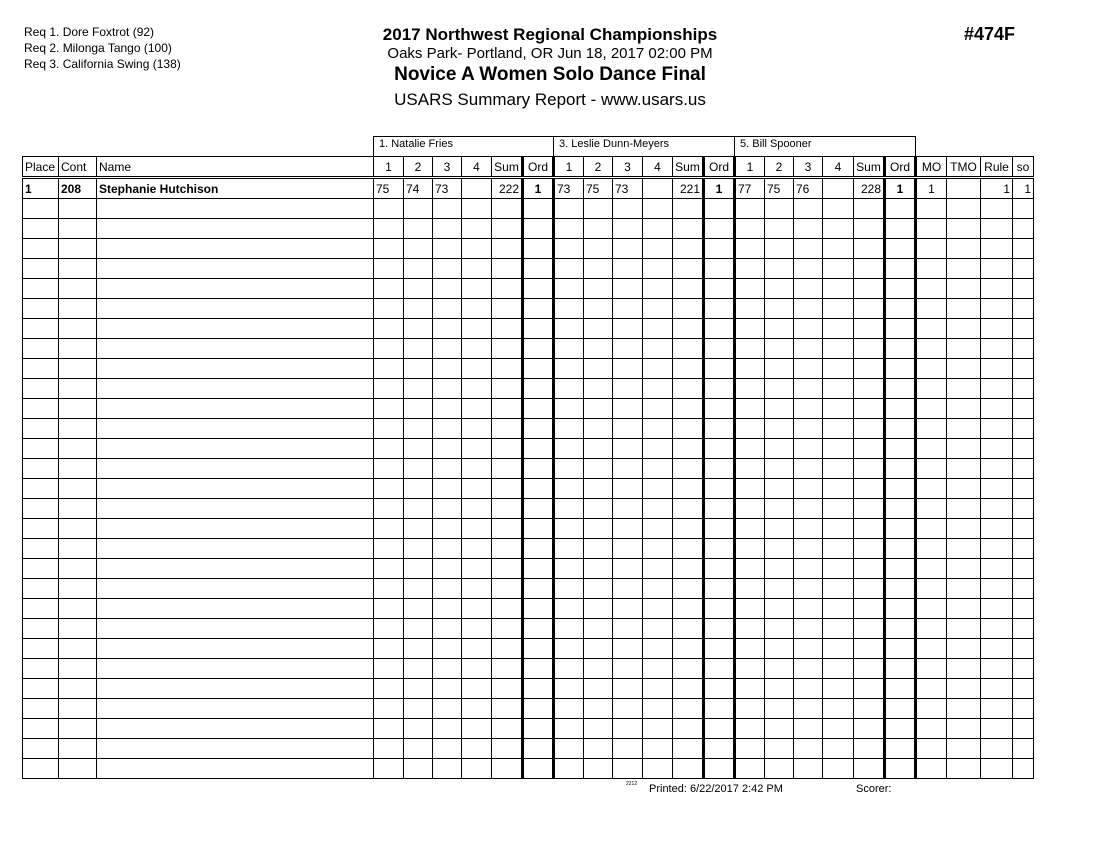 The height and width of the screenshot is (850, 1100). I want to click on sum-cell: 222, so click(507, 188).